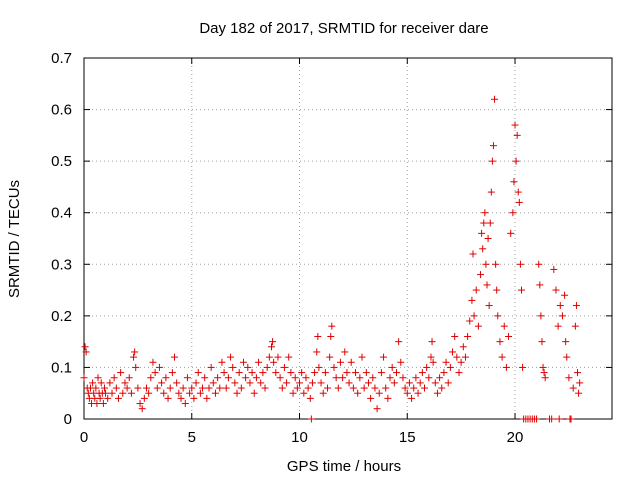  I want to click on y-tick-label: 0.1, so click(61, 367).